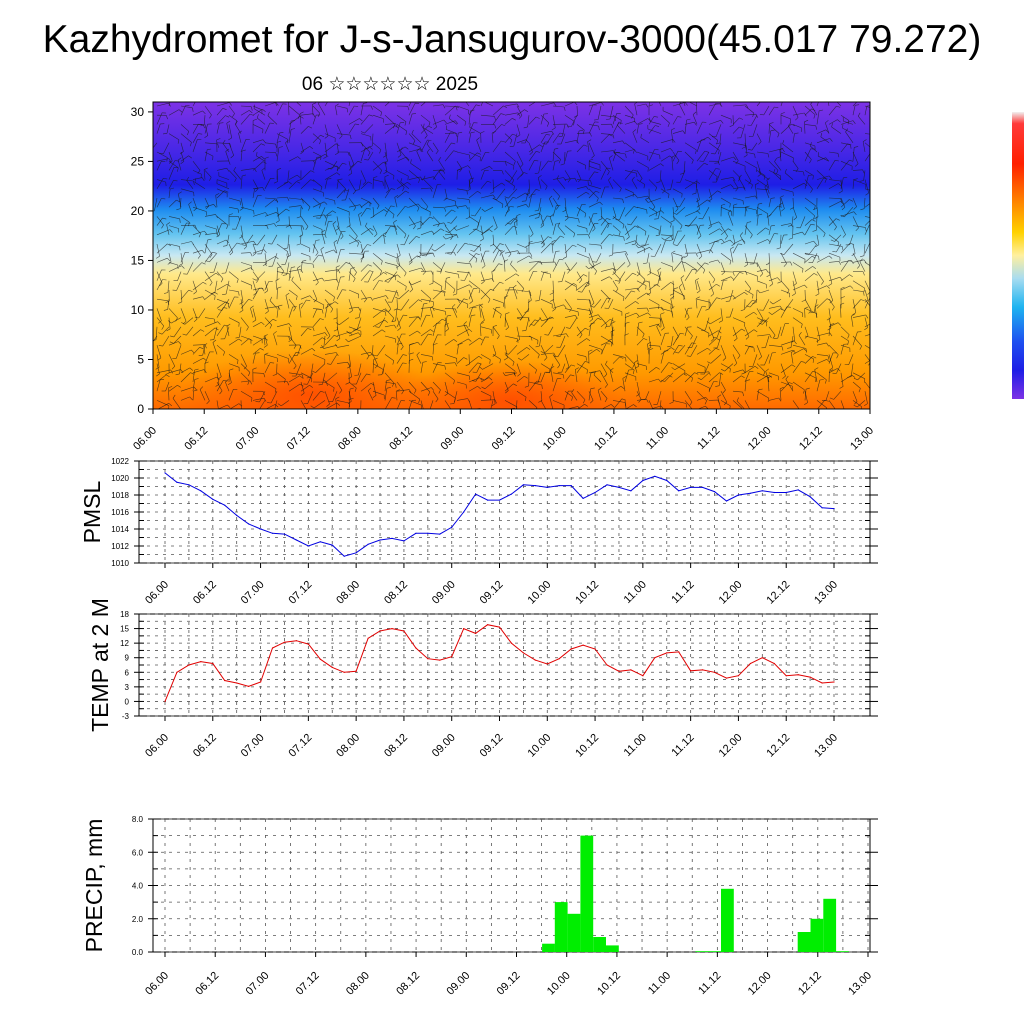  I want to click on y-tick-label: 30, so click(138, 112).